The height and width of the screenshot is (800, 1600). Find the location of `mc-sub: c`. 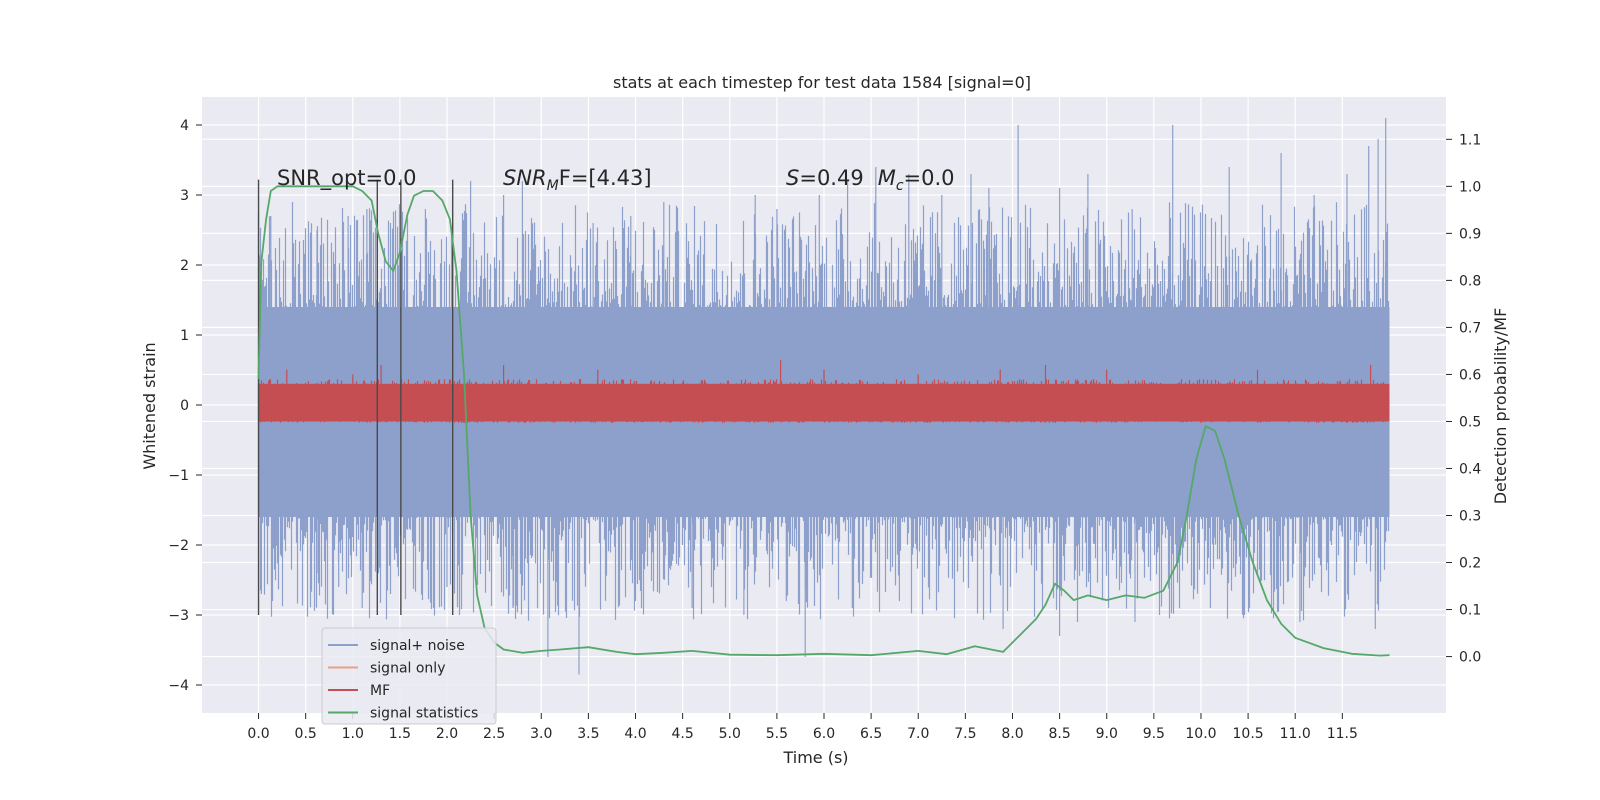

mc-sub: c is located at coordinates (900, 186).